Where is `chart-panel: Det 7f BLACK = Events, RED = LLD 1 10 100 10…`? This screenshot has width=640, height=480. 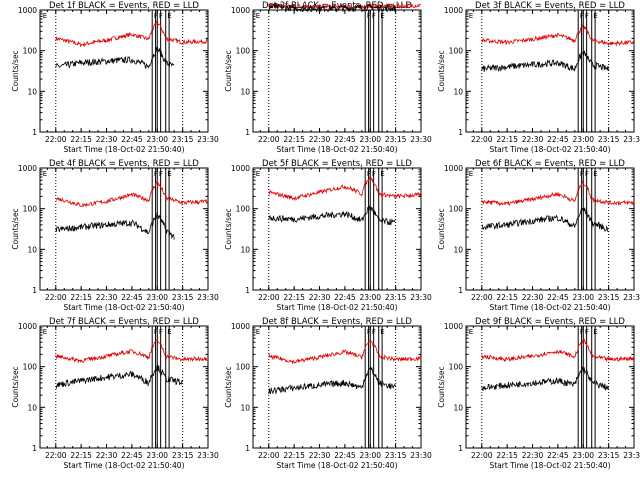
chart-panel: Det 7f BLACK = Events, RED = LLD 1 10 100 10… is located at coordinates (115, 393).